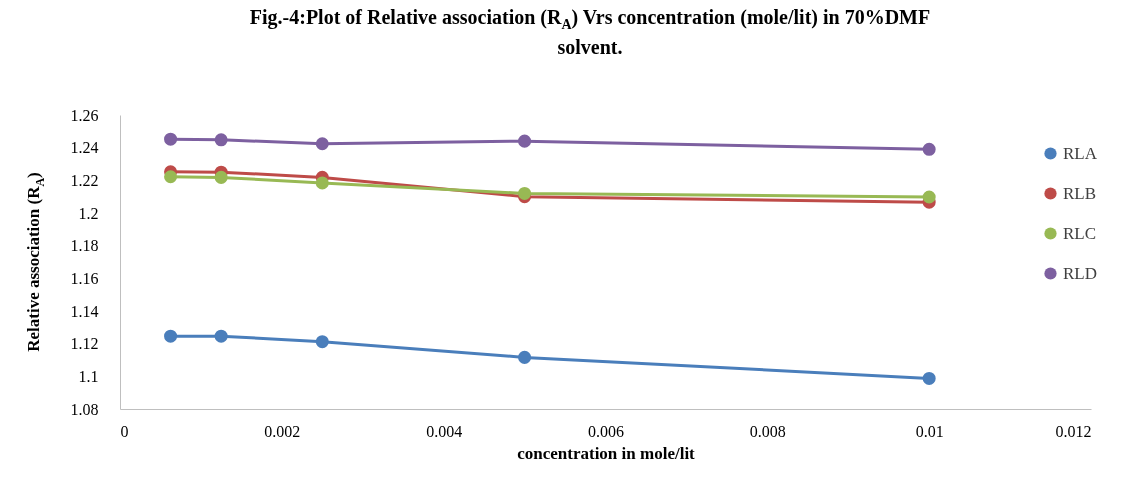  What do you see at coordinates (84, 180) in the screenshot?
I see `y-tick-label: 1.22` at bounding box center [84, 180].